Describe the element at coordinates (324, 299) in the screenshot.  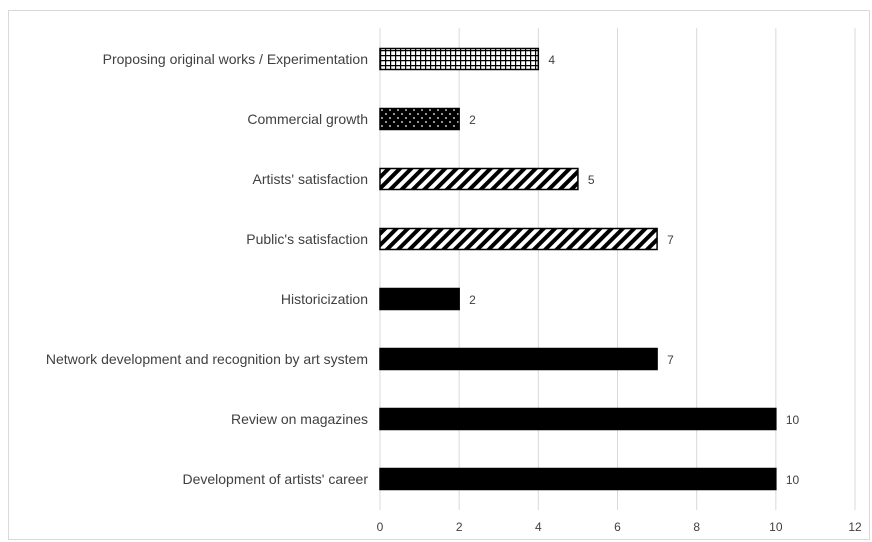
I see `category-label: Historicization` at that location.